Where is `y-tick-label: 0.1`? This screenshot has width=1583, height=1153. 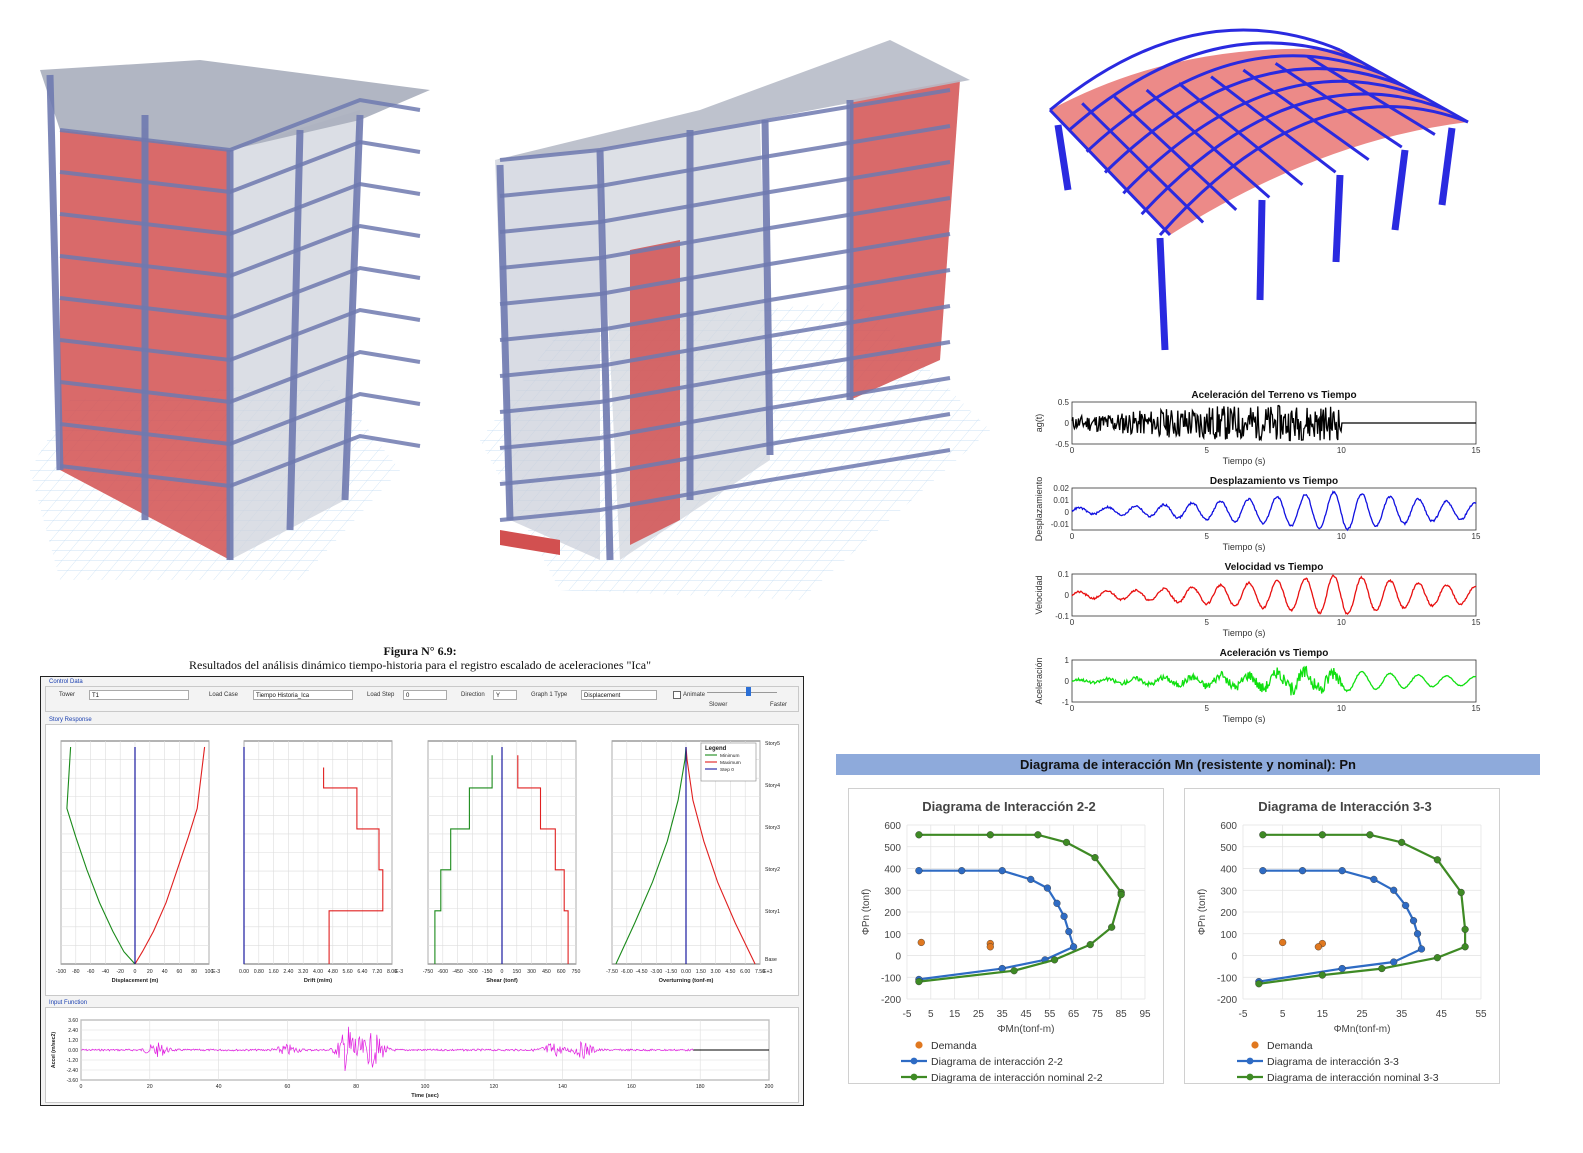 y-tick-label: 0.1 is located at coordinates (1064, 574).